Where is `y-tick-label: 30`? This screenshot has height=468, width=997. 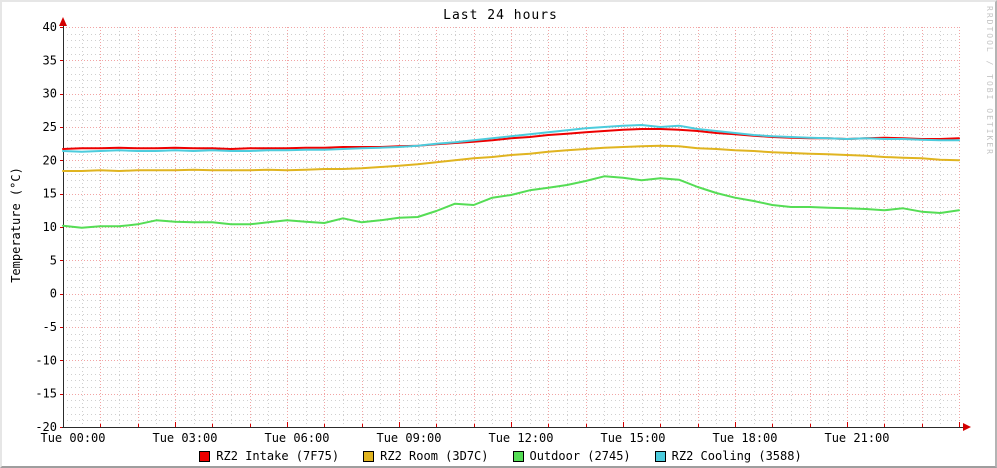 y-tick-label: 30 is located at coordinates (50, 94).